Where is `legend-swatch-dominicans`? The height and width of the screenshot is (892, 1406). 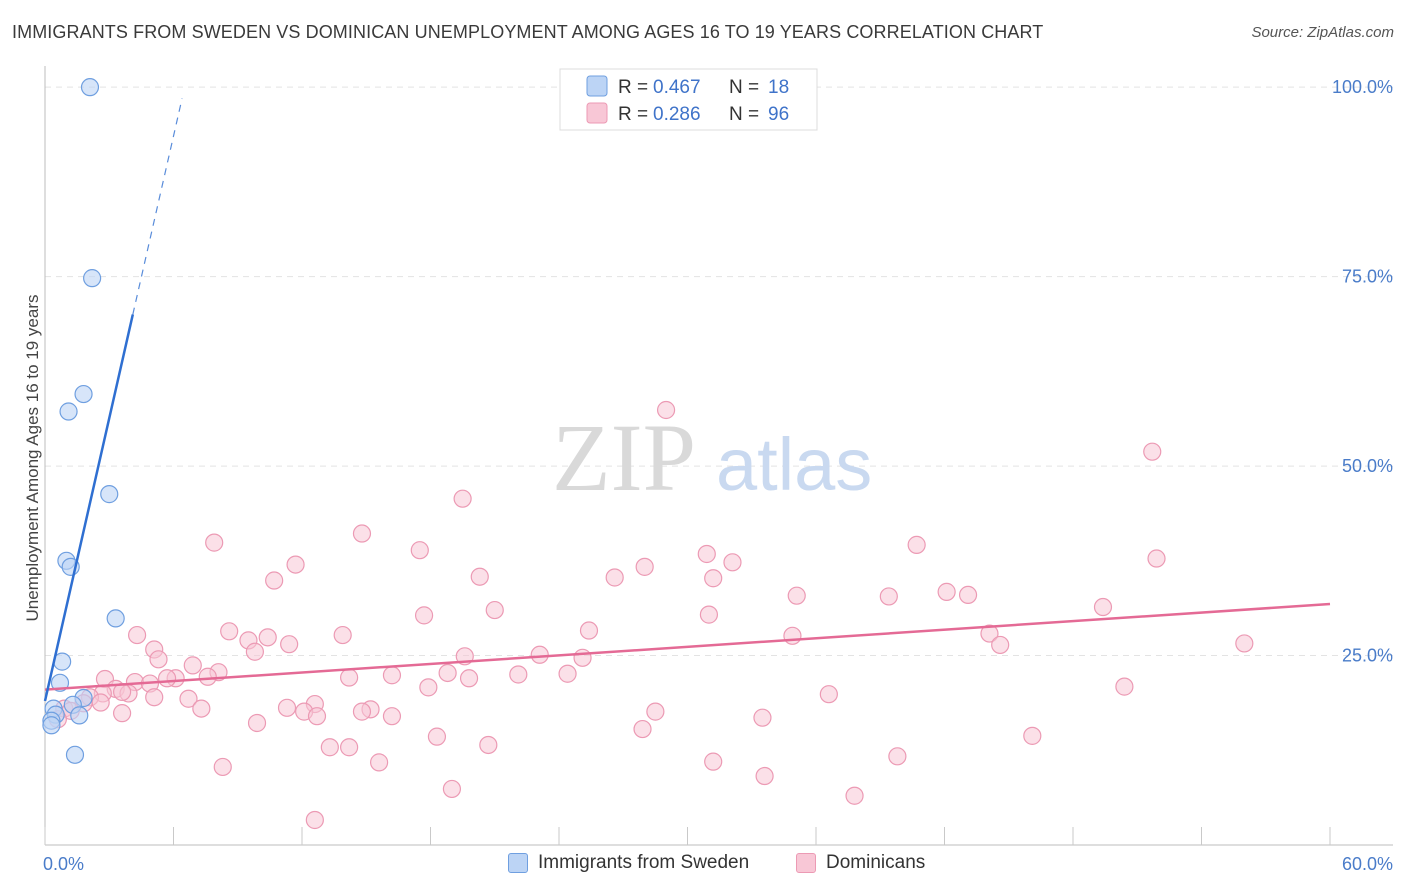 legend-swatch-dominicans is located at coordinates (597, 113).